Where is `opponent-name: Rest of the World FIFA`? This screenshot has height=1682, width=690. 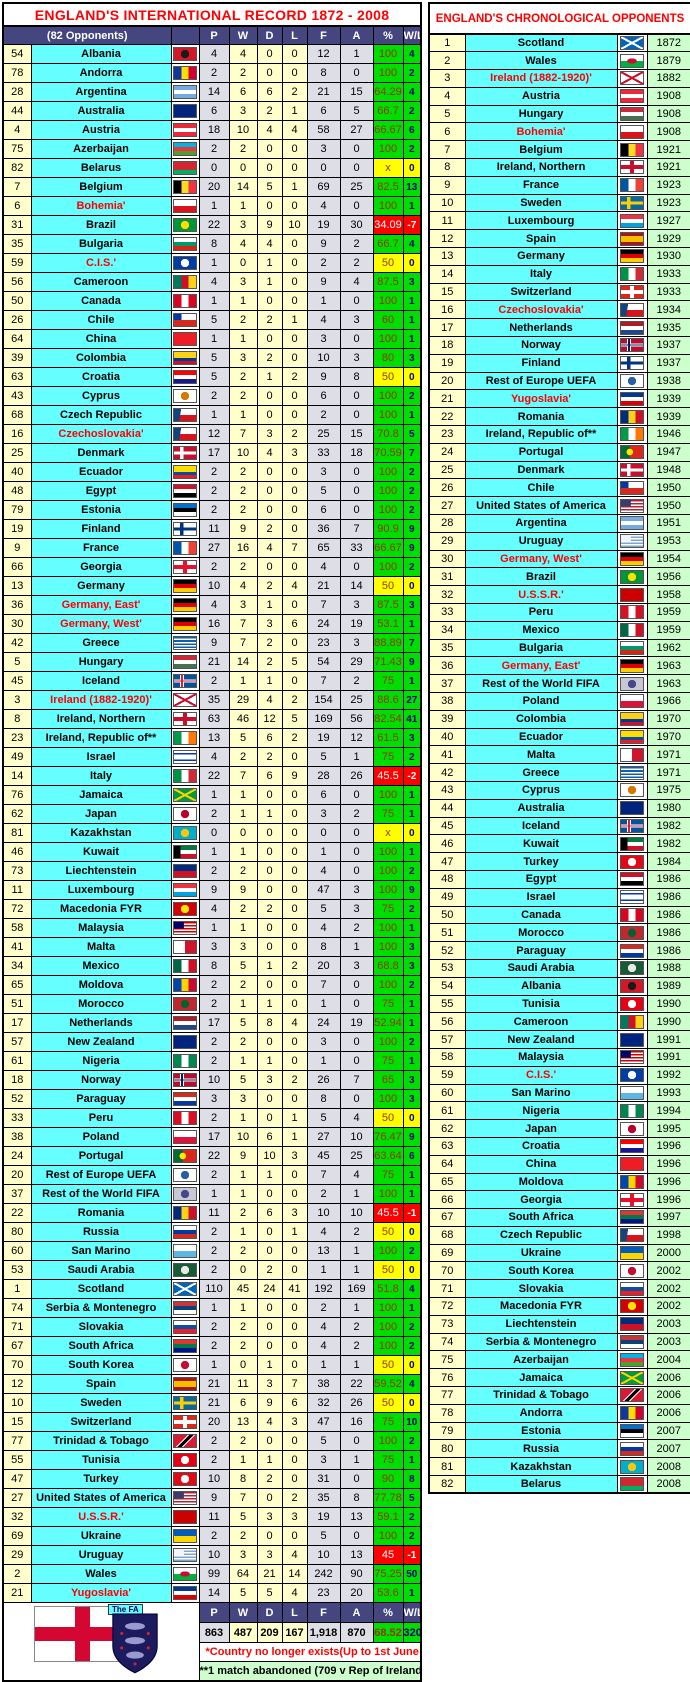 opponent-name: Rest of the World FIFA is located at coordinates (101, 1194).